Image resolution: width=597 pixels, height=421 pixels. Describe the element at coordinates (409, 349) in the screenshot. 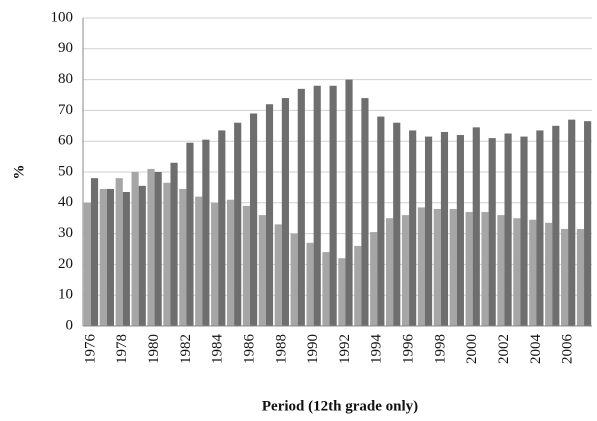

I see `x-tick-label: 1996` at that location.